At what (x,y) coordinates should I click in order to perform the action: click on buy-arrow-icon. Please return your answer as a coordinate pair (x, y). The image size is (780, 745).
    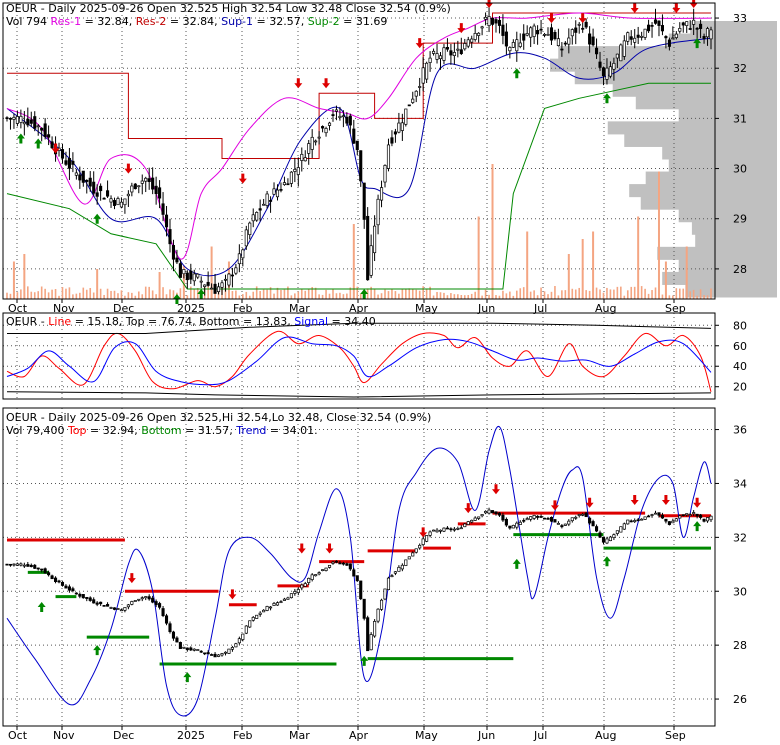
    Looking at the image, I should click on (97, 218).